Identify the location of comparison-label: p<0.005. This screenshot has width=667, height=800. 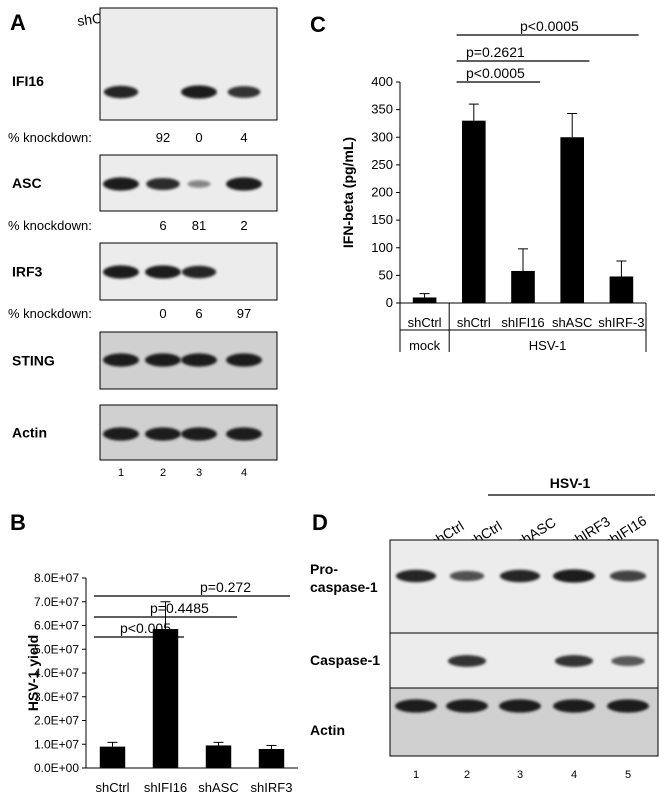
(145, 628).